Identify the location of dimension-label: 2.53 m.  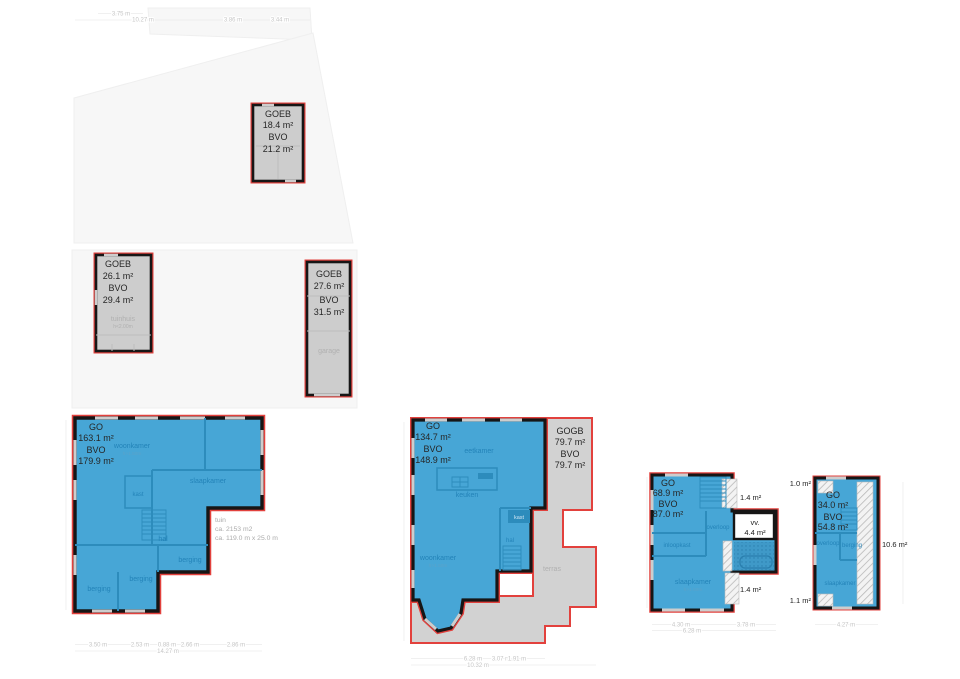
(140, 646).